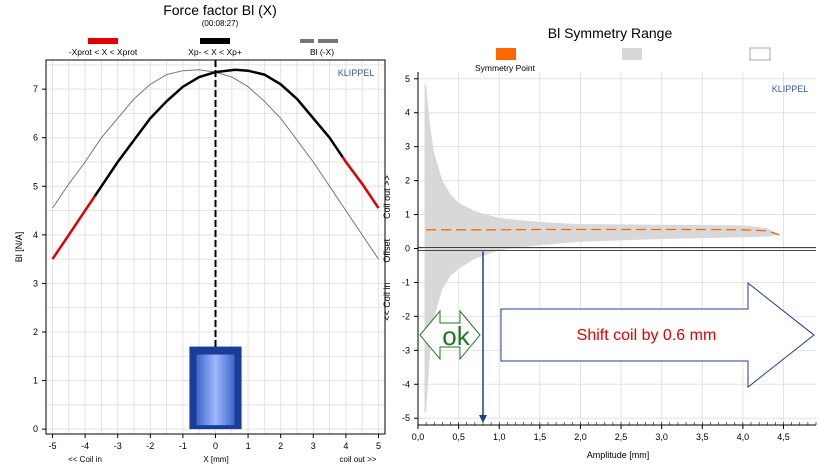 Image resolution: width=818 pixels, height=467 pixels. I want to click on legend-label-bl-neg-x: Bl (-X), so click(322, 52).